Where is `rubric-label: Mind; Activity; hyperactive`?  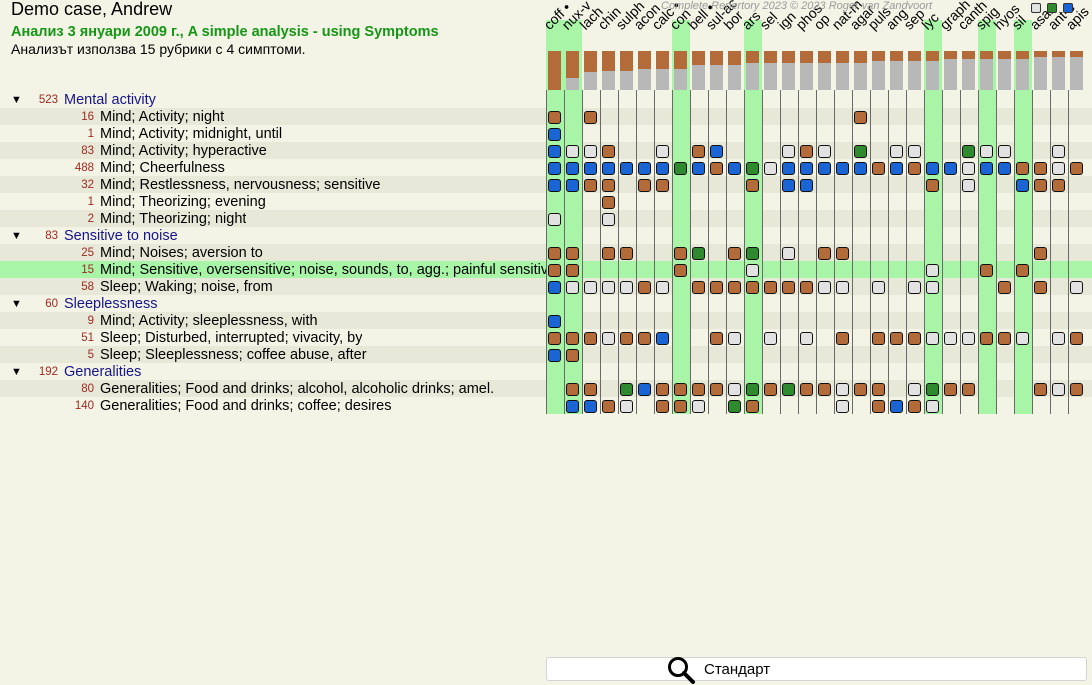
rubric-label: Mind; Activity; hyperactive is located at coordinates (183, 151).